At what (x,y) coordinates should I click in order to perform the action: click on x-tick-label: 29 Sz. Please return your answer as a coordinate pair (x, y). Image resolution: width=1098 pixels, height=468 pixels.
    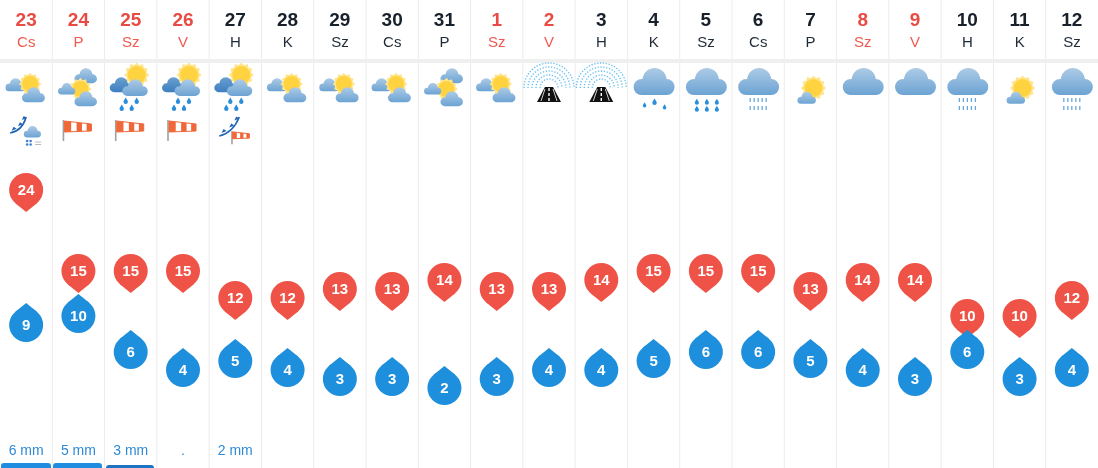
    Looking at the image, I should click on (339, 29).